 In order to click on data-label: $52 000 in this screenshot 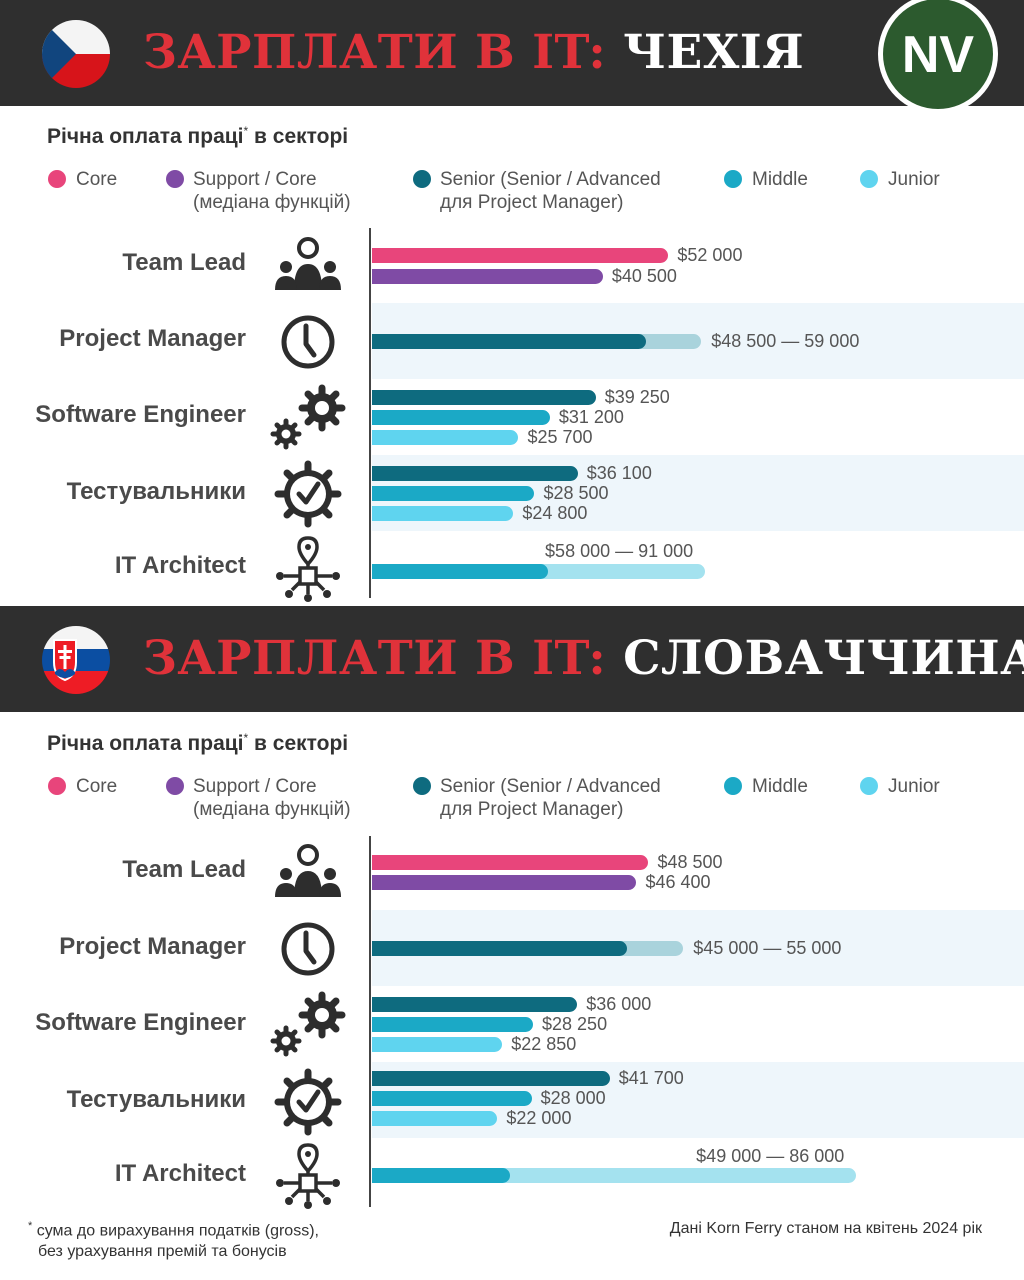, I will do `click(710, 255)`.